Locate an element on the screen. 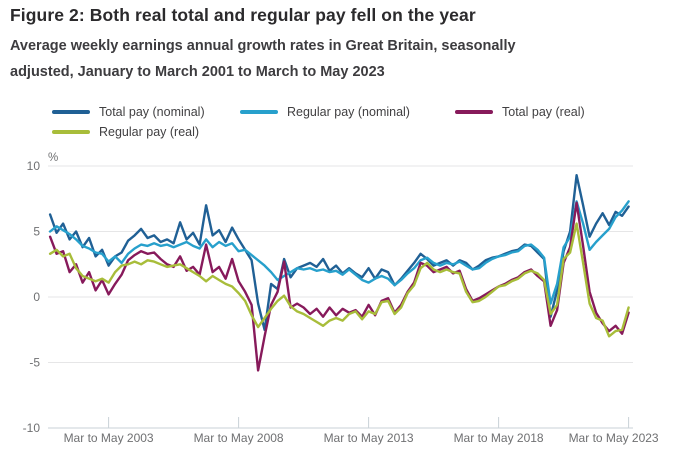  y-tick-label: -5 is located at coordinates (34, 363).